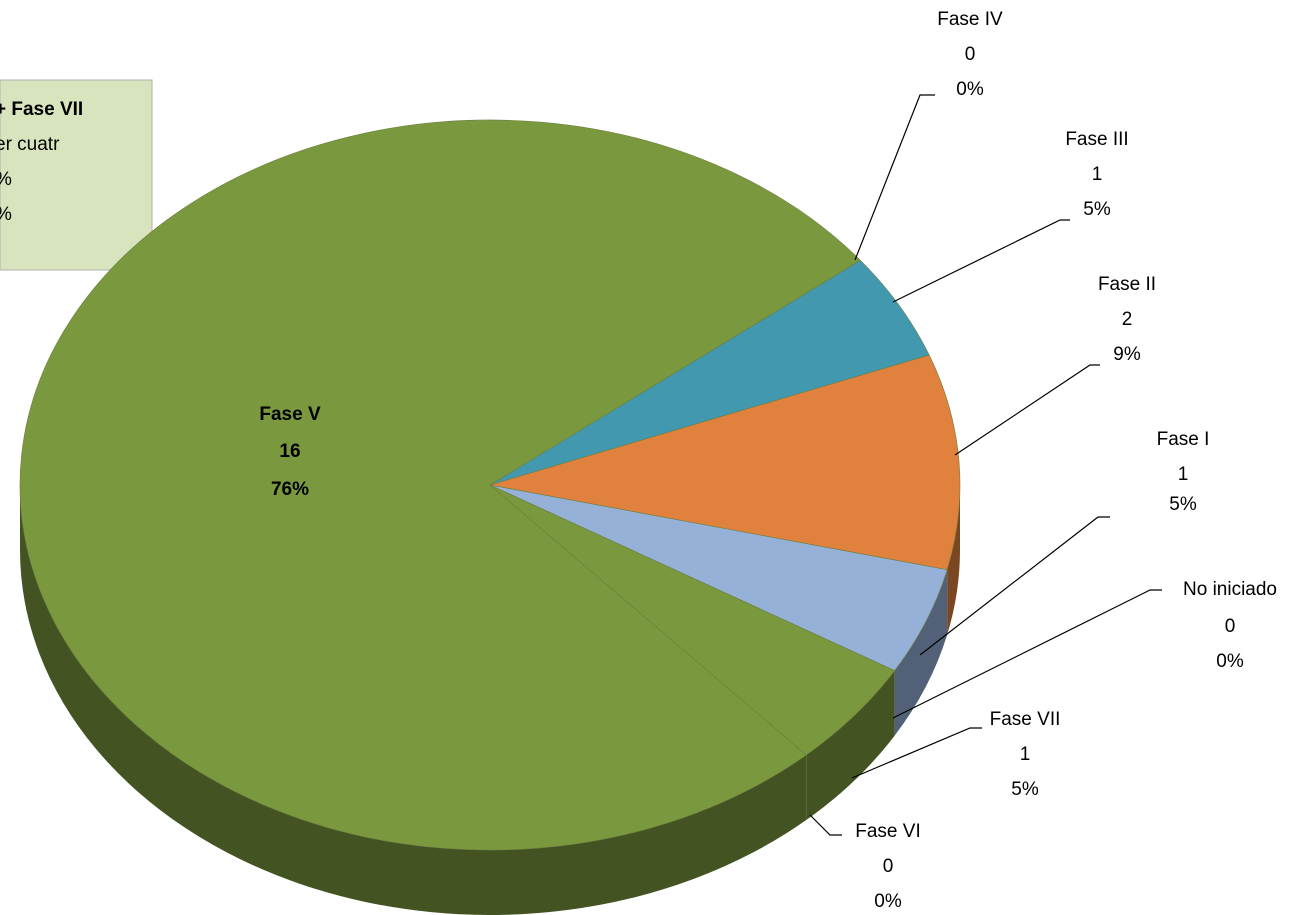 Image resolution: width=1310 pixels, height=915 pixels. Describe the element at coordinates (1183, 439) in the screenshot. I see `data-label: Fase I` at that location.